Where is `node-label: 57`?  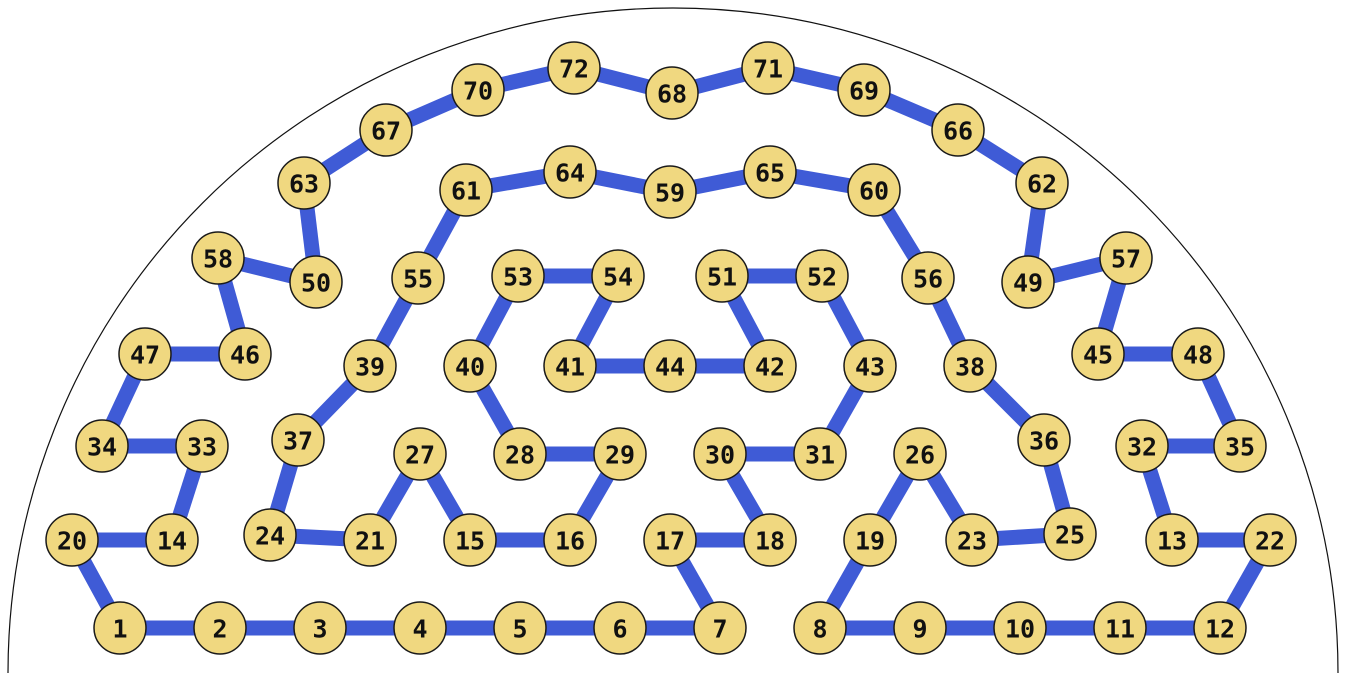 node-label: 57 is located at coordinates (1126, 259).